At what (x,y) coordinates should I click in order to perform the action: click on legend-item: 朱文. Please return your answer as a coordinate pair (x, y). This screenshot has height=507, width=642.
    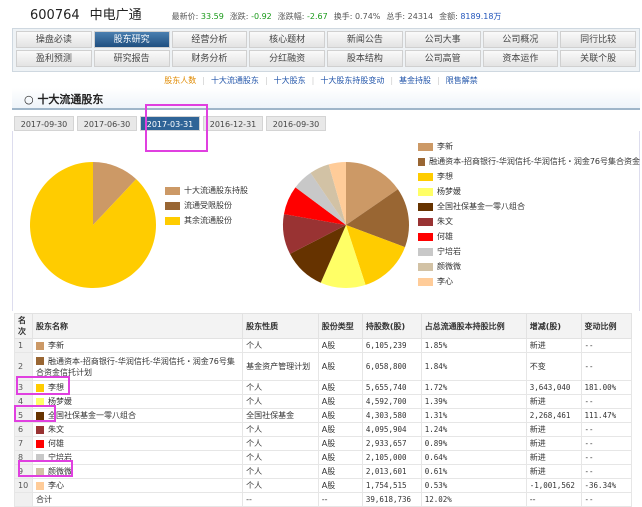
    Looking at the image, I should click on (529, 221).